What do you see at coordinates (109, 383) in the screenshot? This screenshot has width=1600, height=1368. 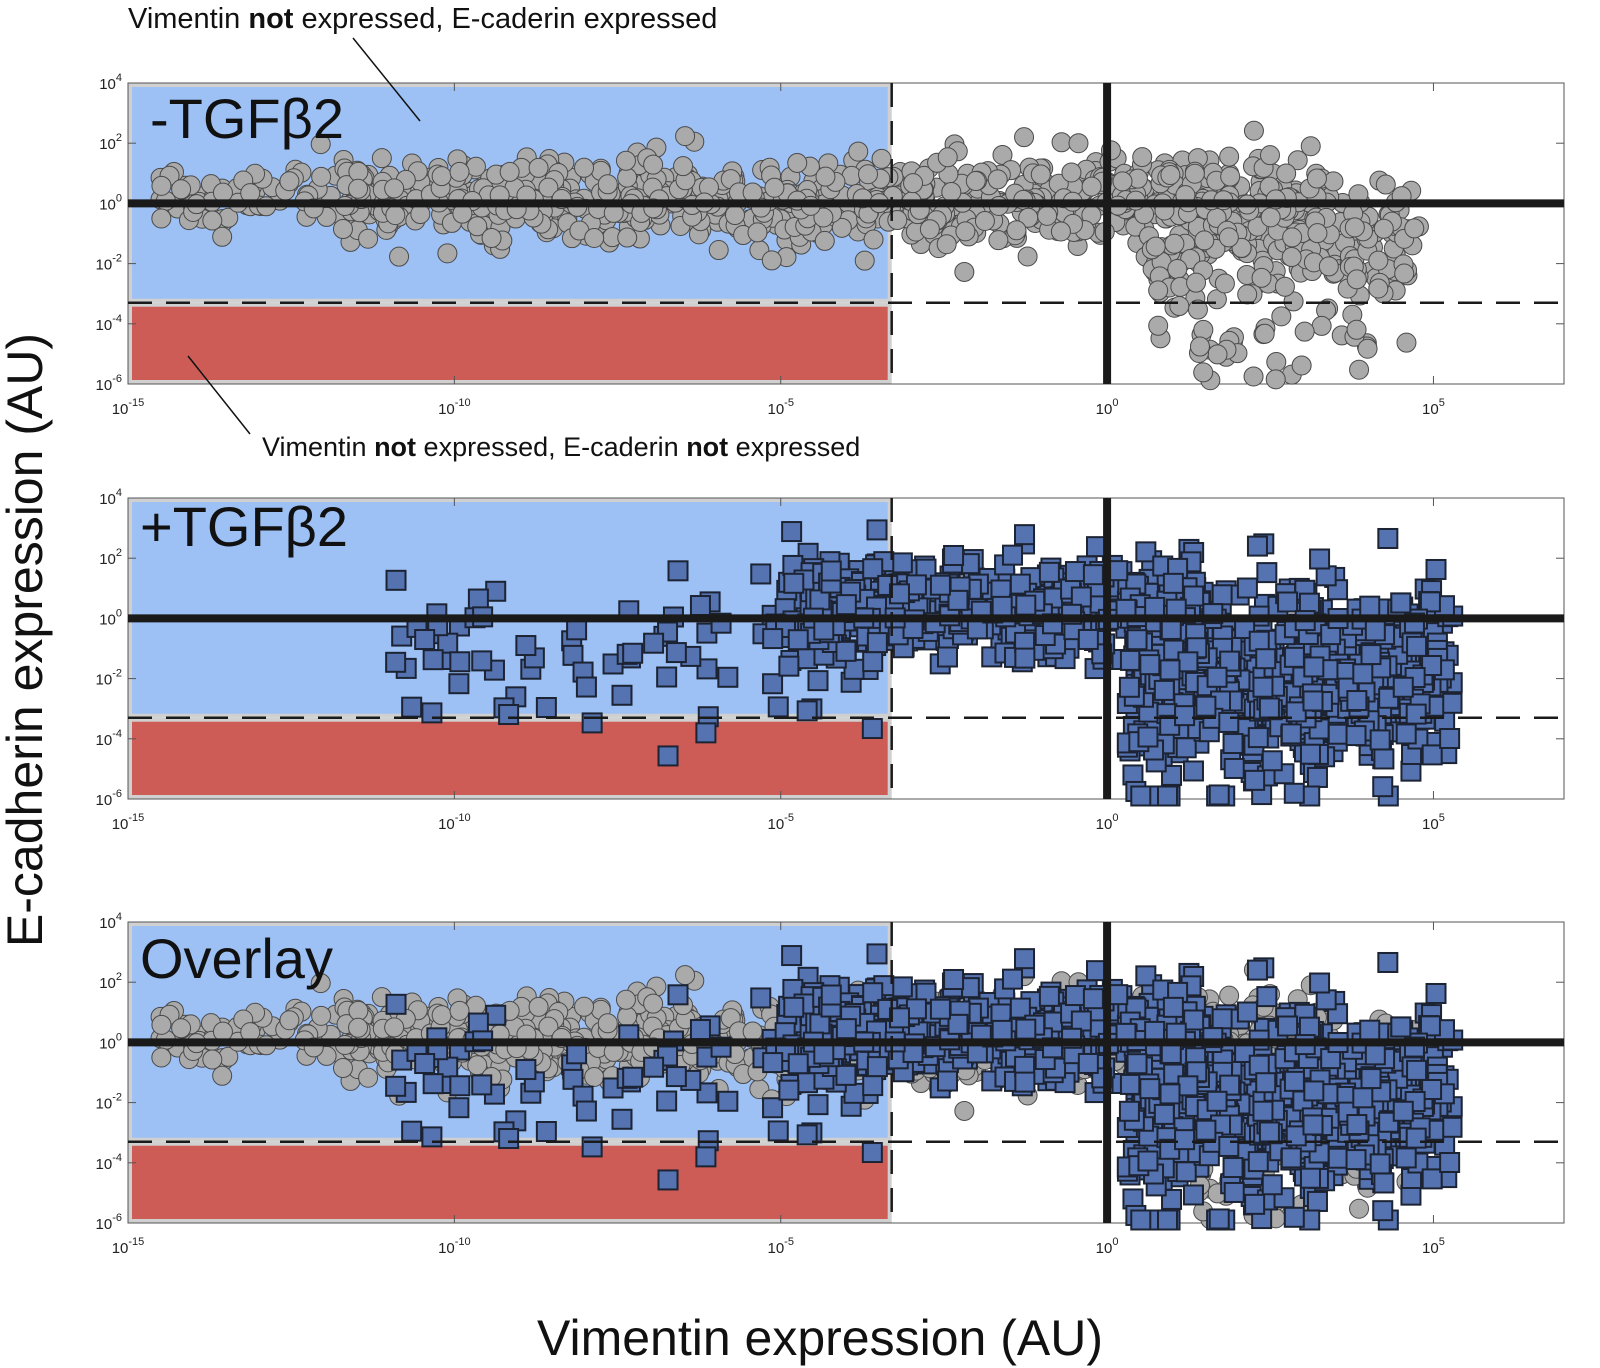 I see `y-tick-label: 10⁻⁶` at bounding box center [109, 383].